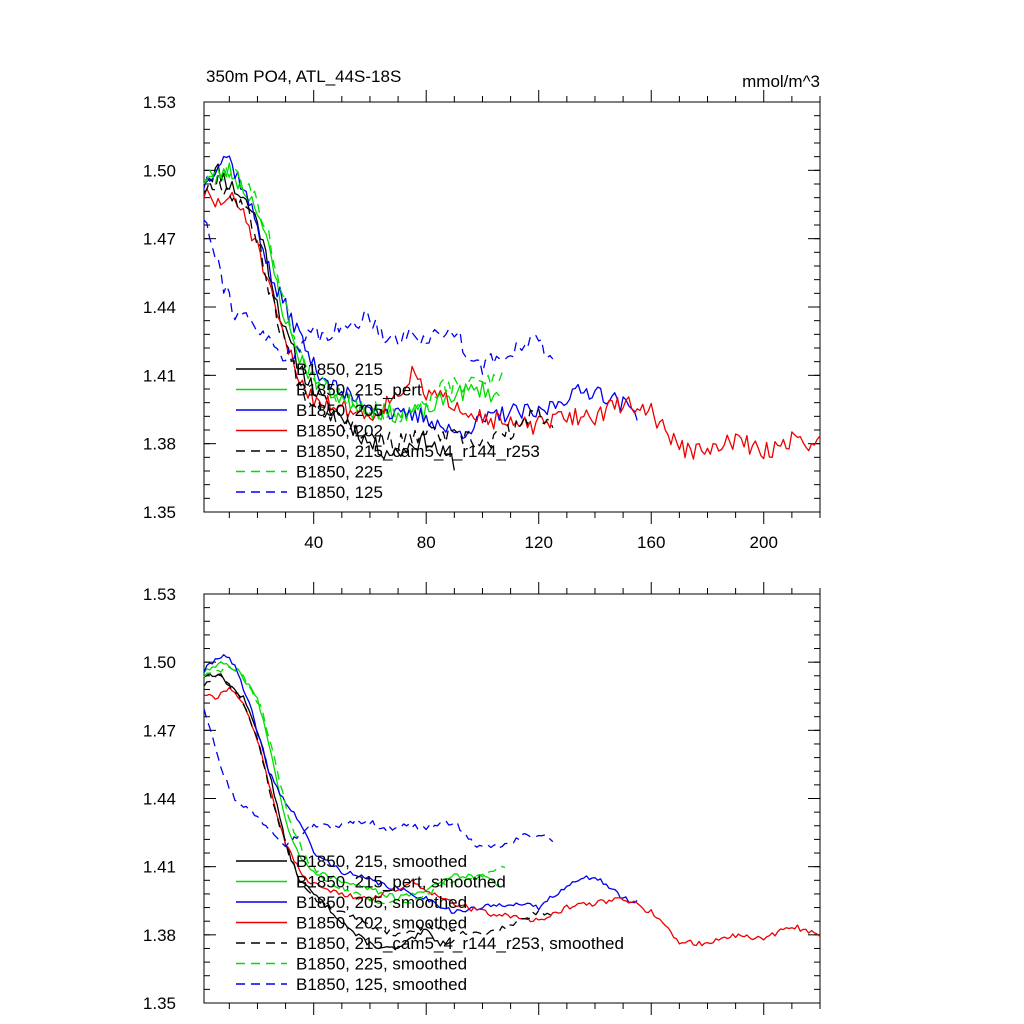 This screenshot has width=1024, height=1024. What do you see at coordinates (764, 542) in the screenshot?
I see `x-tick-label: 200` at bounding box center [764, 542].